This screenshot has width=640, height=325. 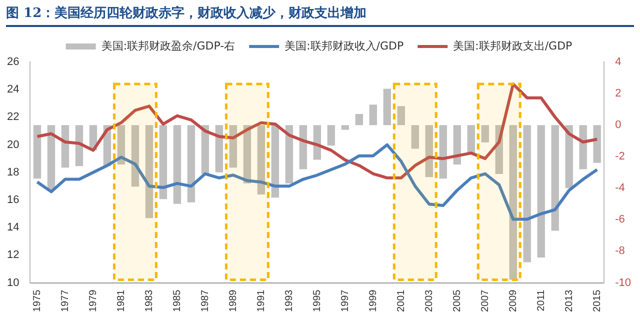 I want to click on x-tick-label: 1979, so click(x=93, y=300).